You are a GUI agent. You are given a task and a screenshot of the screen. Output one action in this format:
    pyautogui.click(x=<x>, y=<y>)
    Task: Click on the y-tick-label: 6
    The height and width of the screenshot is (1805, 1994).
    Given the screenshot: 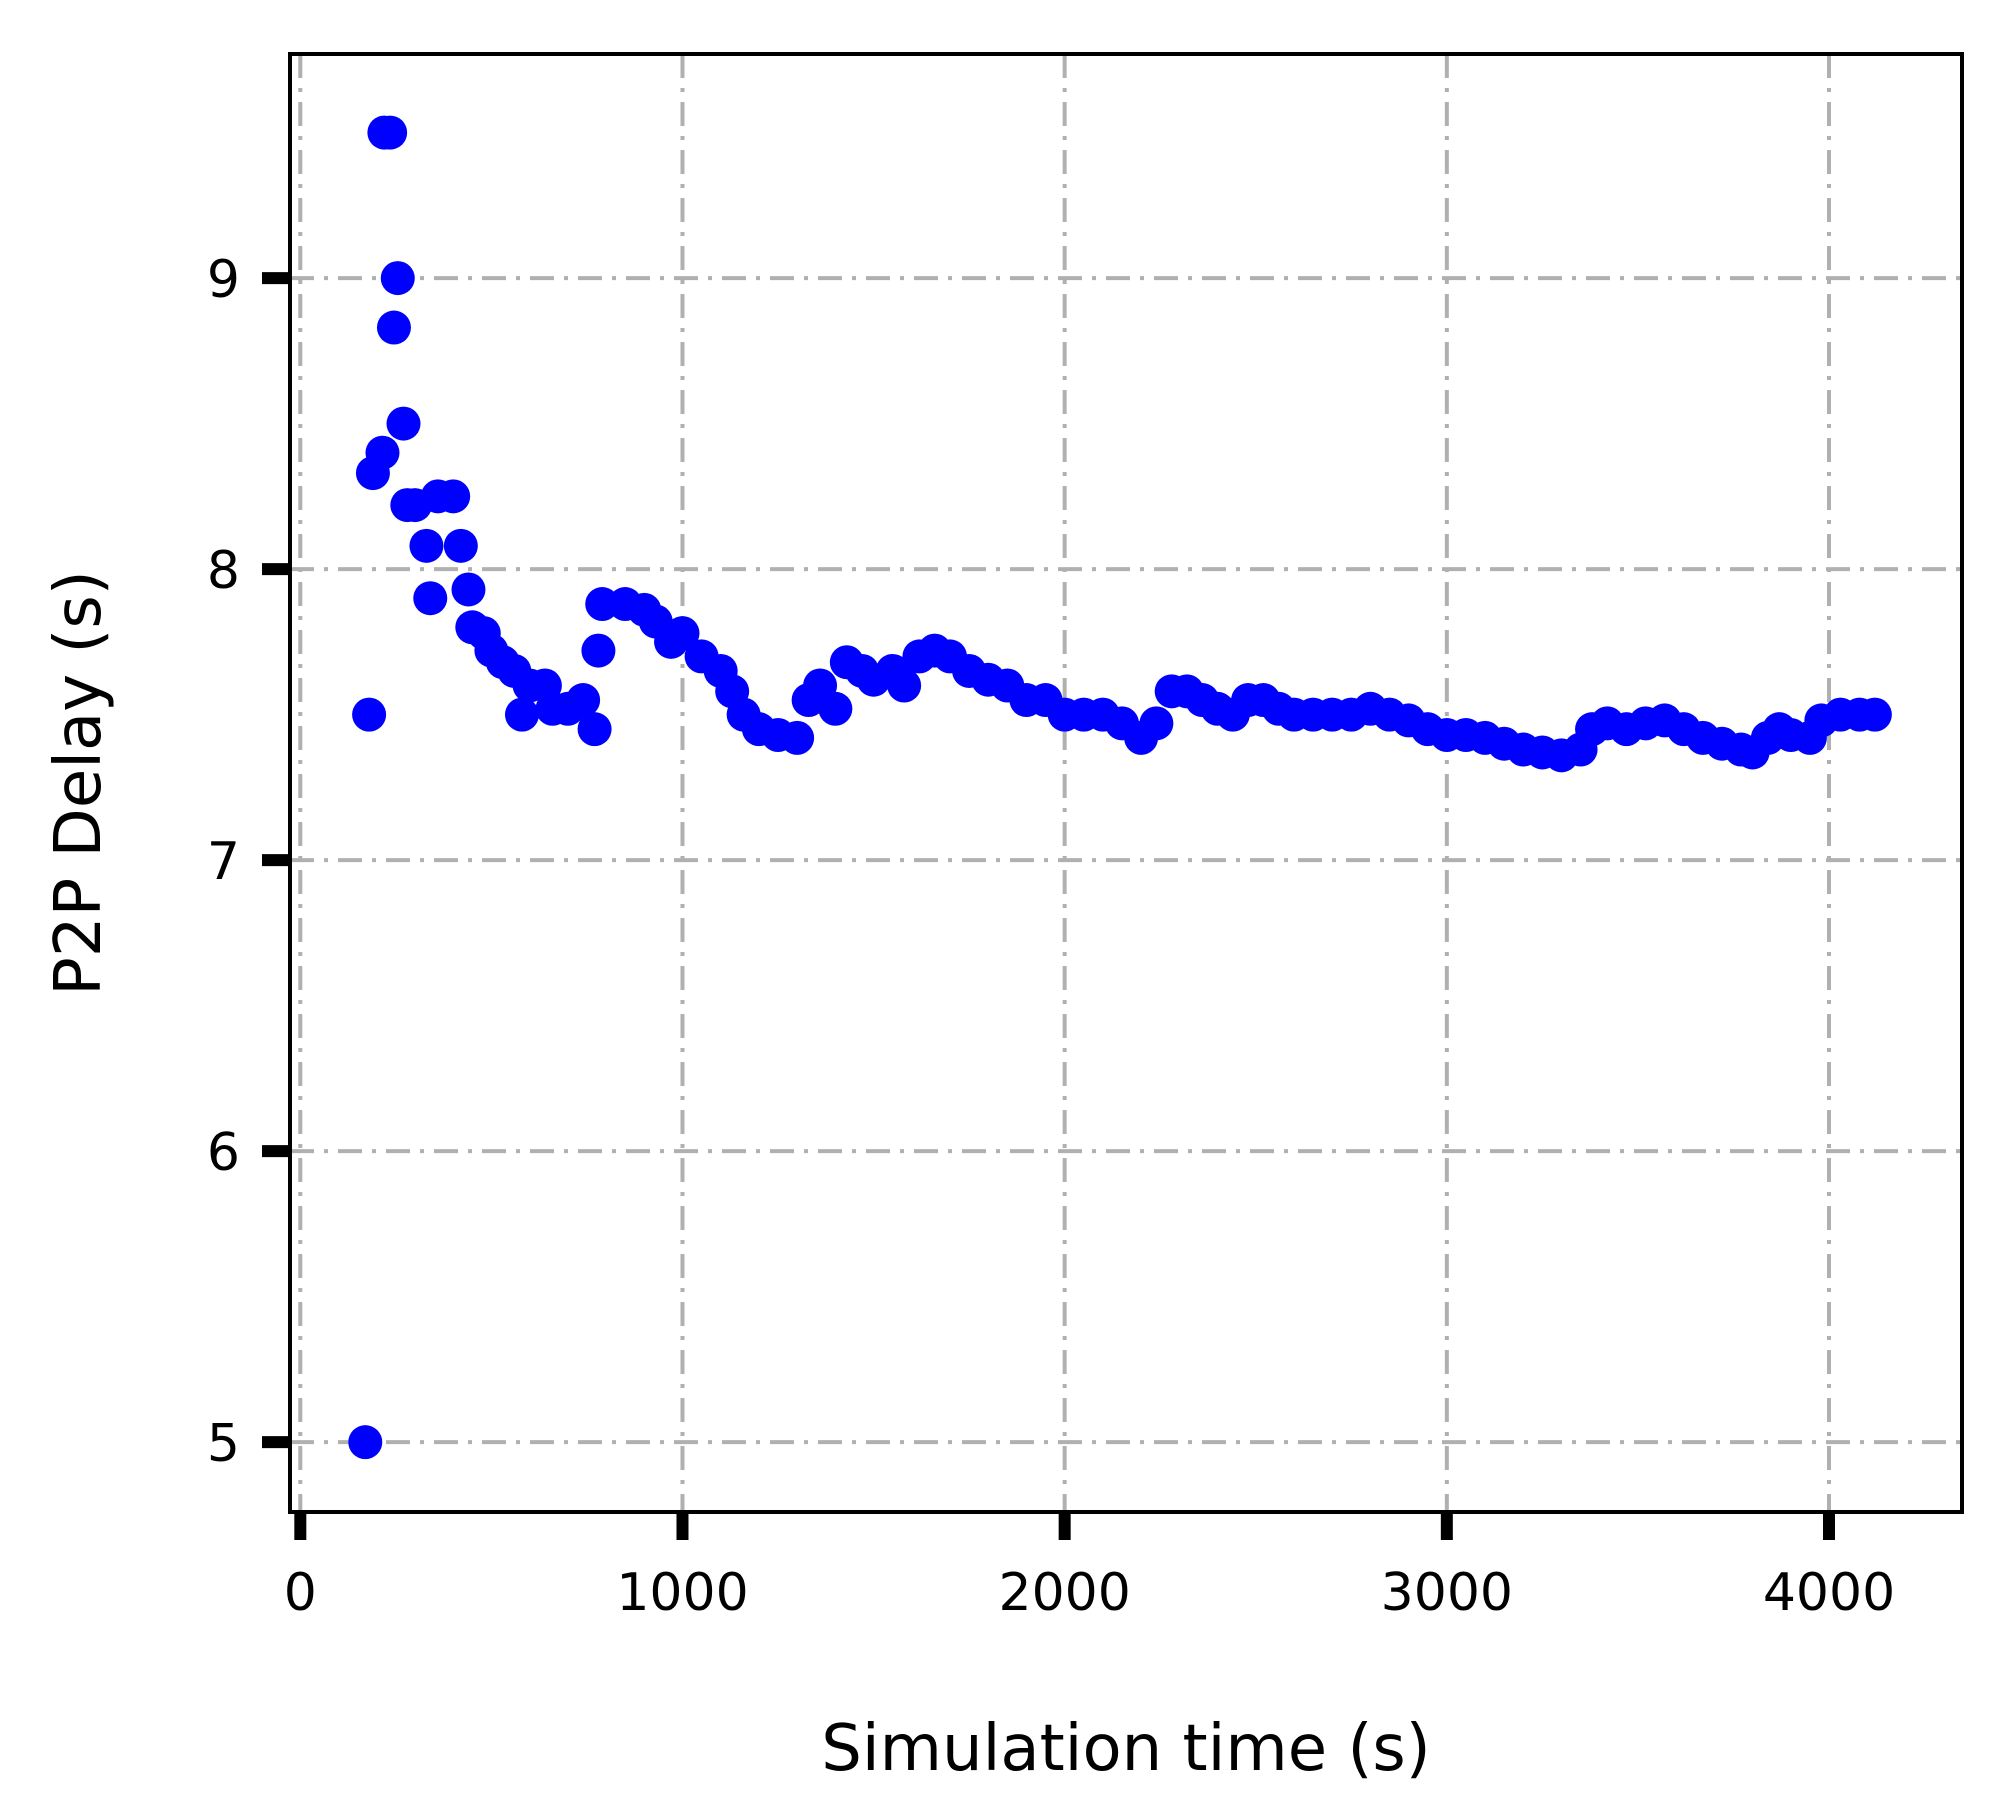 What is the action you would take?
    pyautogui.click(x=223, y=1153)
    